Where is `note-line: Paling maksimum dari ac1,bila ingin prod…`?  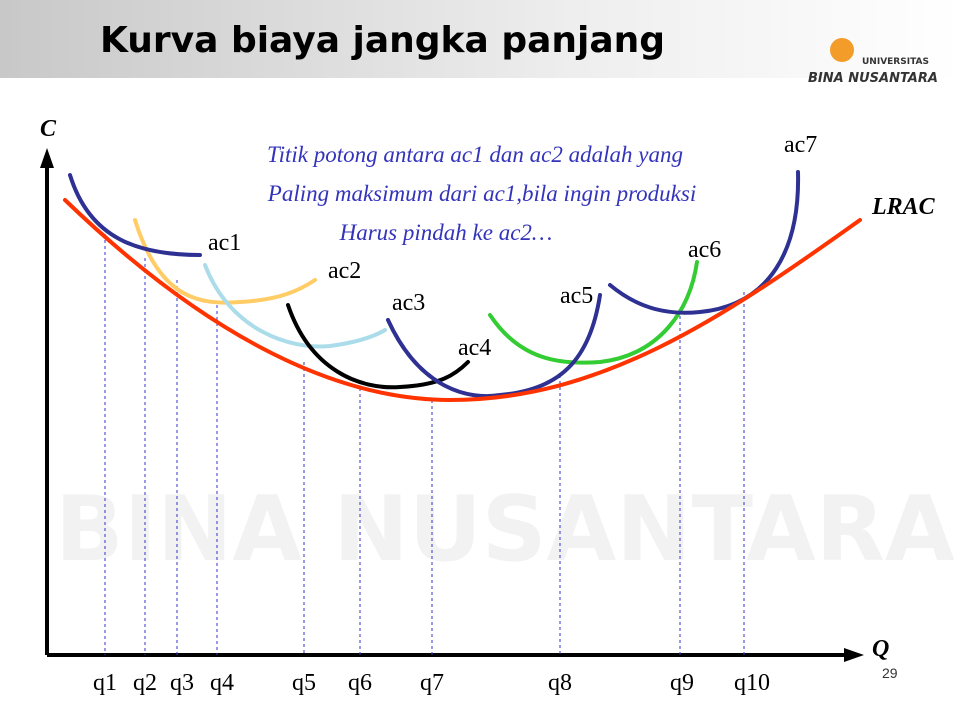 note-line: Paling maksimum dari ac1,bila ingin prod… is located at coordinates (481, 193).